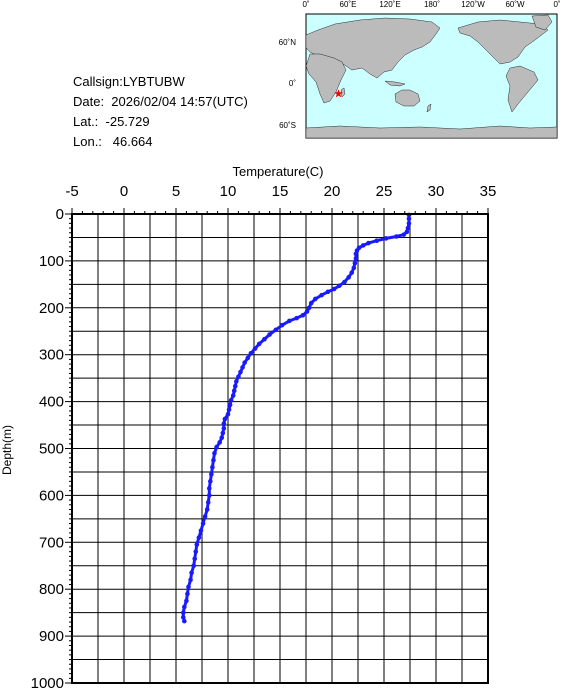 The width and height of the screenshot is (564, 690). Describe the element at coordinates (407, 98) in the screenshot. I see `land-australia` at that location.